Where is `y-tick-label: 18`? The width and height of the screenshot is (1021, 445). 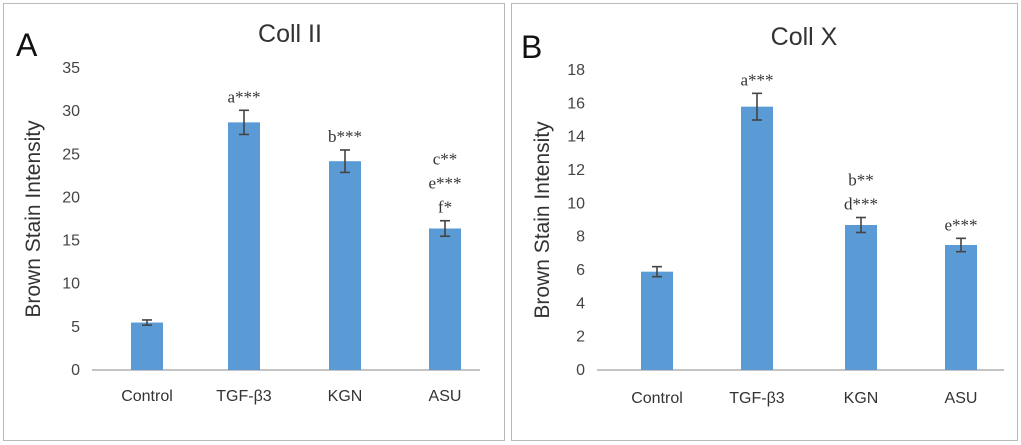
y-tick-label: 18 is located at coordinates (576, 70).